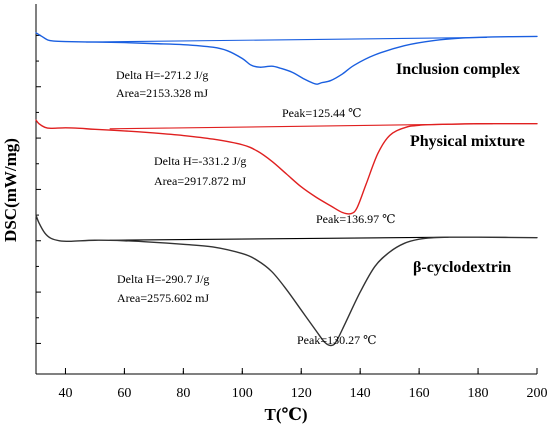 The height and width of the screenshot is (429, 550). I want to click on baseline-cyclodextrin, so click(279, 238).